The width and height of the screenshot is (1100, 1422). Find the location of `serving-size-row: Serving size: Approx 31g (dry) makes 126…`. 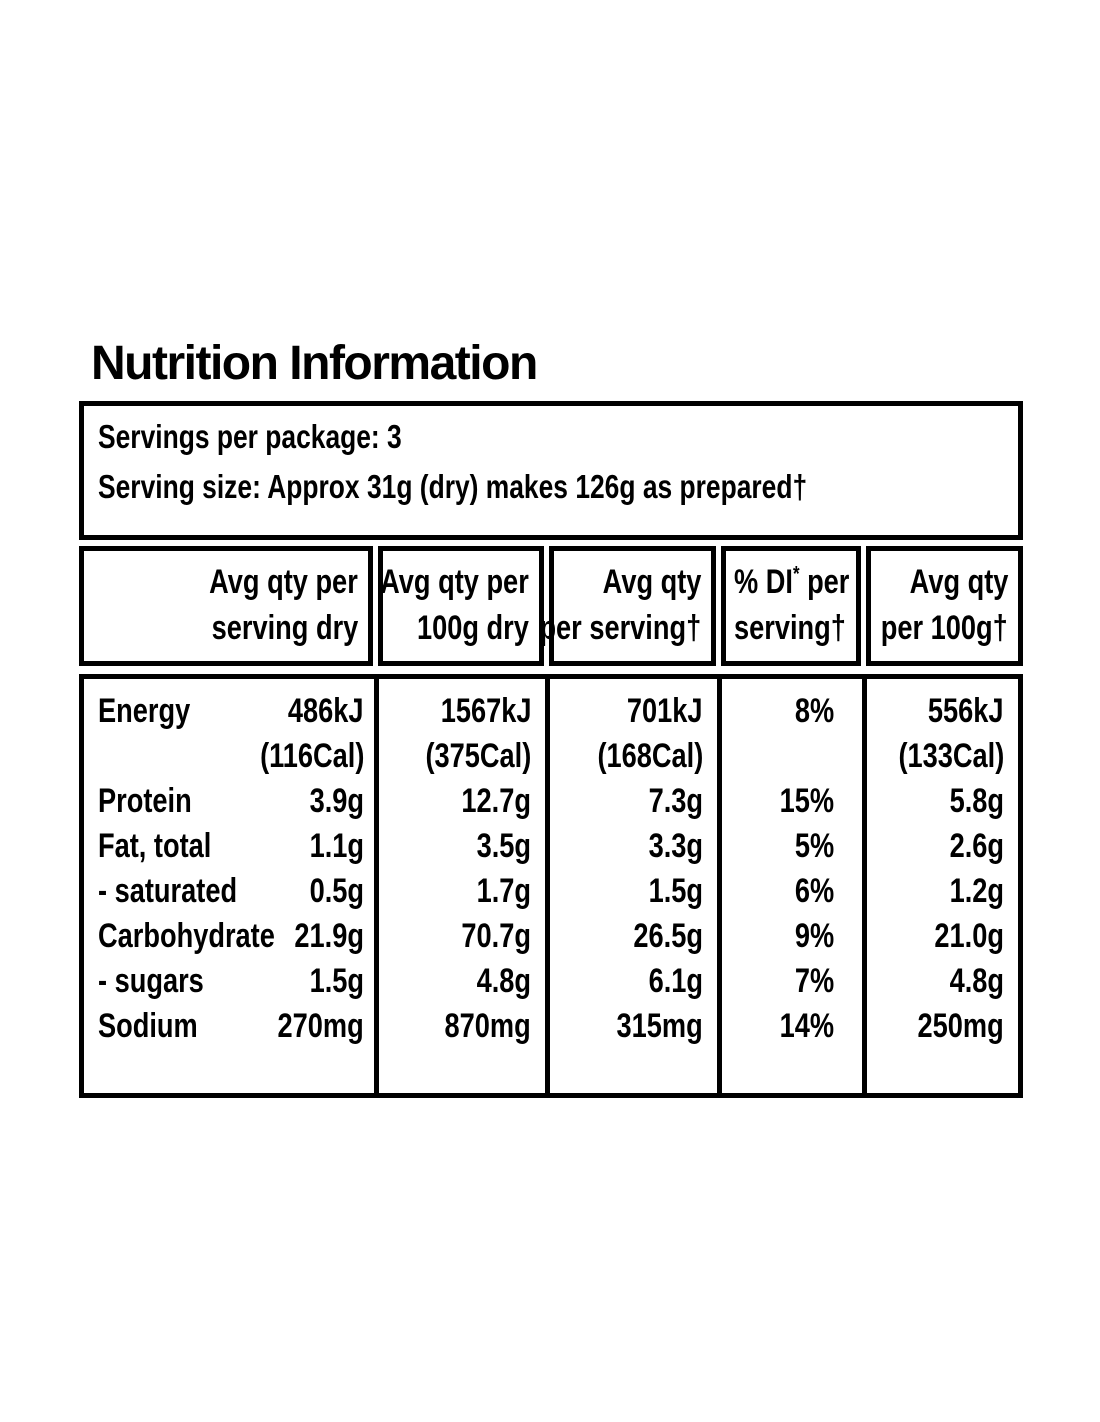

serving-size-row: Serving size: Approx 31g (dry) makes 126… is located at coordinates (551, 489).